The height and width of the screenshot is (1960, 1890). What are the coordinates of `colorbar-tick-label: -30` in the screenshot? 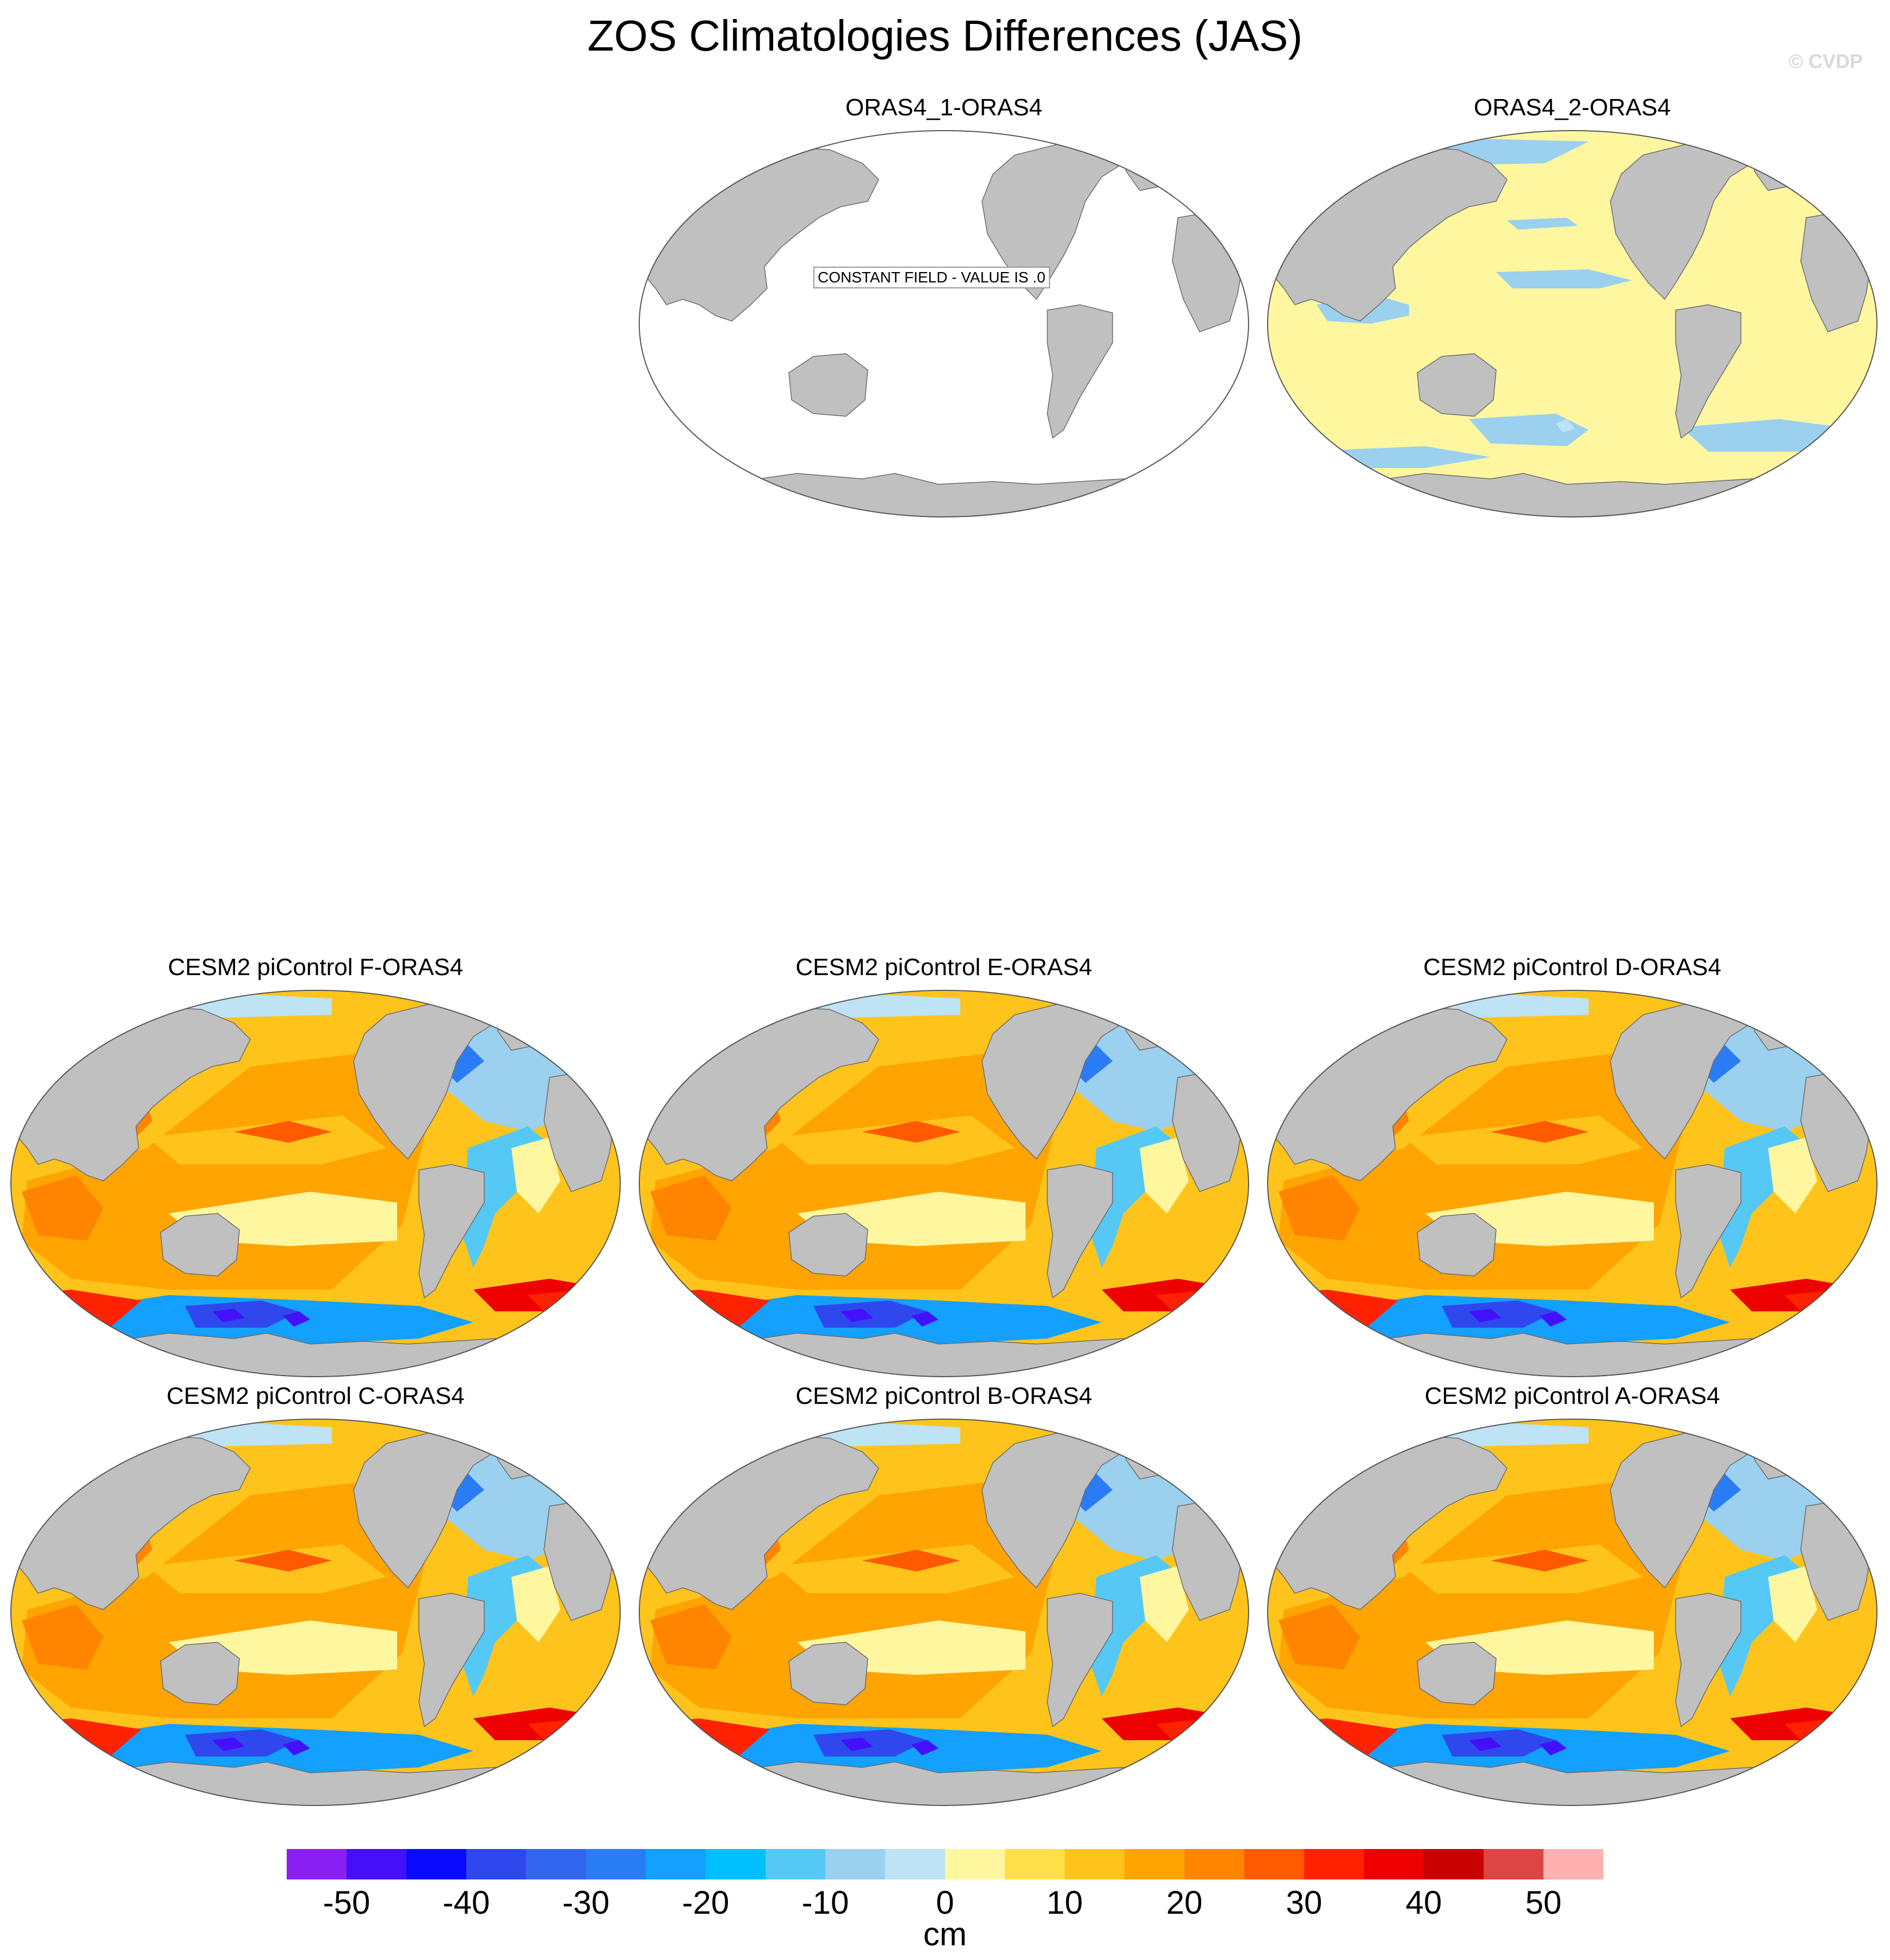 It's located at (586, 1902).